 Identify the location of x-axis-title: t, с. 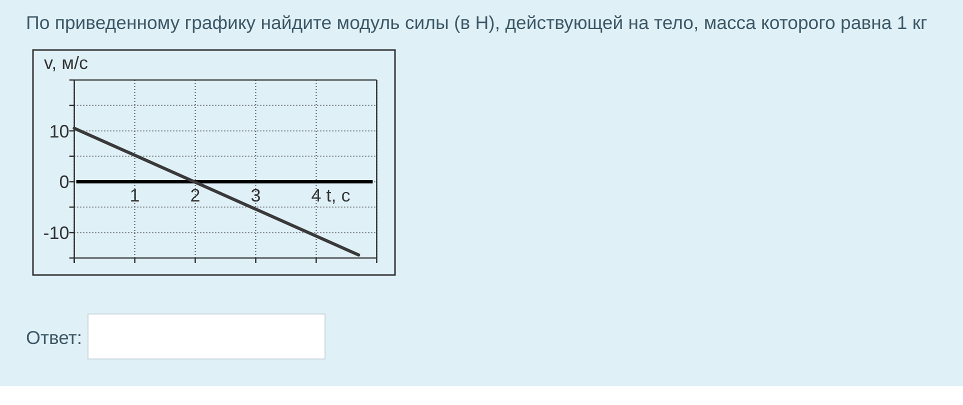
(338, 196).